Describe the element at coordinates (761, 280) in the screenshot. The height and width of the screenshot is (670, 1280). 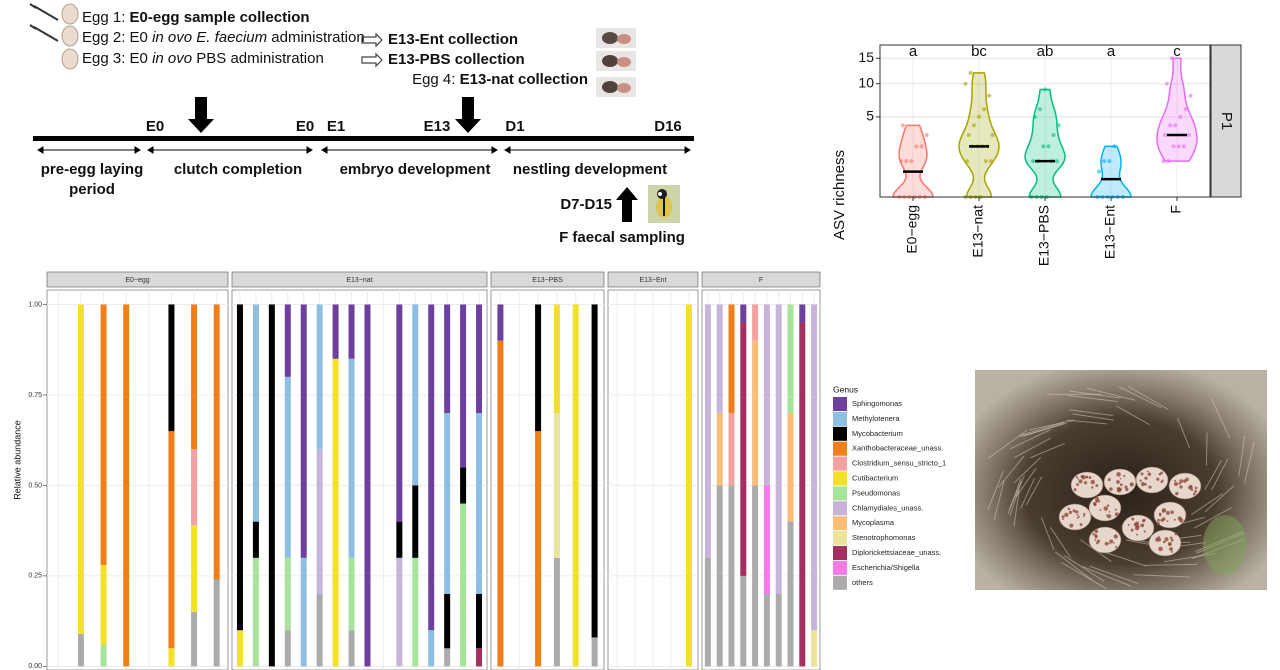
I see `facet-label: F` at that location.